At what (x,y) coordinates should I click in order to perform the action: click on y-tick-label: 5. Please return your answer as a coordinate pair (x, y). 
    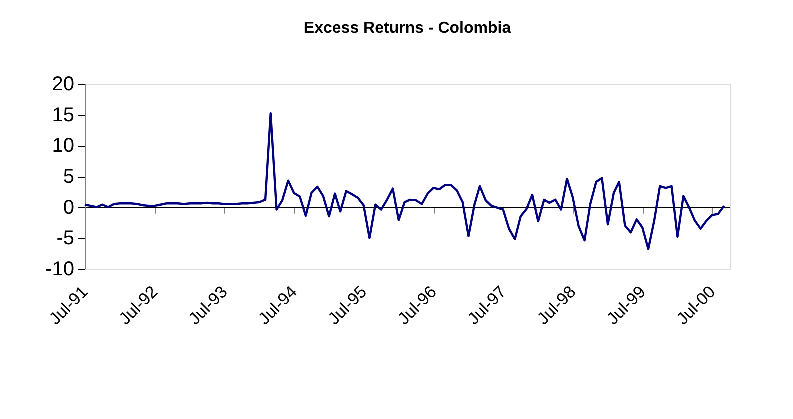
    Looking at the image, I should click on (68, 177).